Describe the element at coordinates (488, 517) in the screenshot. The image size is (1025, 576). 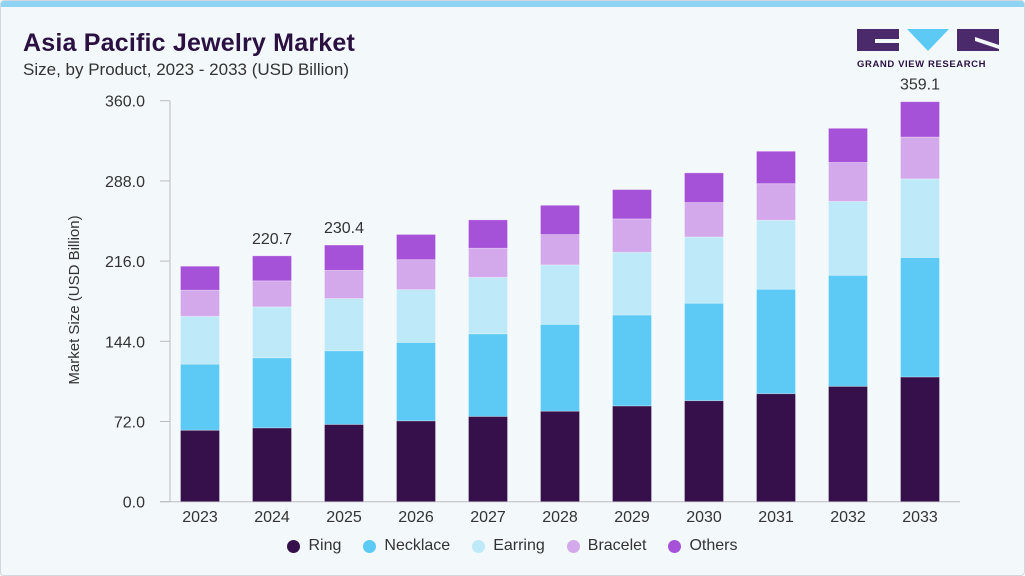
I see `x-tick-label: 2027` at that location.